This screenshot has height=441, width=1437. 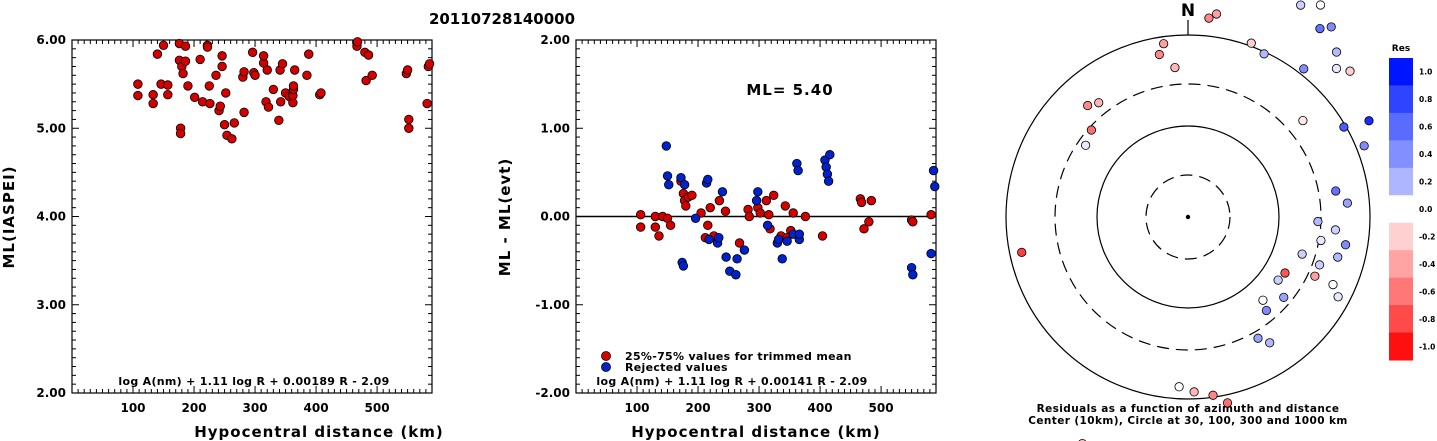 What do you see at coordinates (789, 90) in the screenshot?
I see `panel2-ml-annotation: ML= 5.40` at bounding box center [789, 90].